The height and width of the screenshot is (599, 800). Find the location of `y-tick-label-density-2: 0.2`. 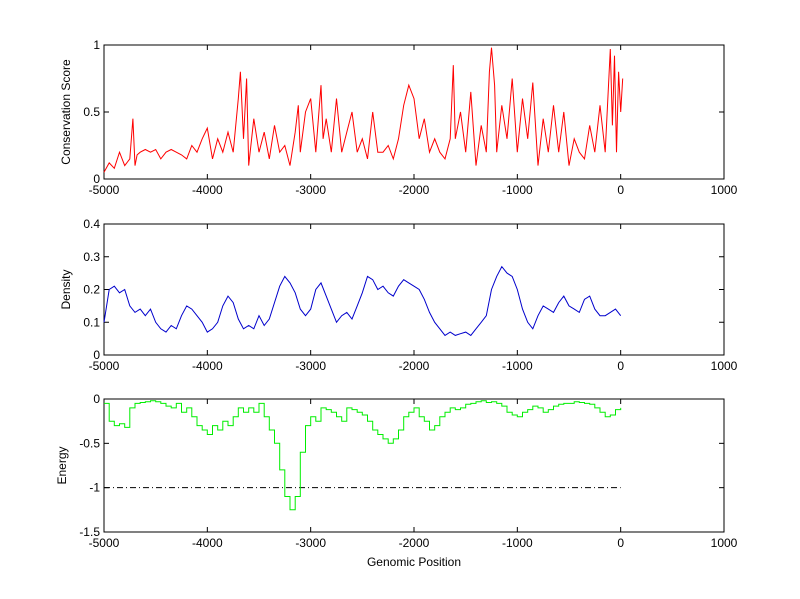

y-tick-label-density-2: 0.2 is located at coordinates (91, 290).